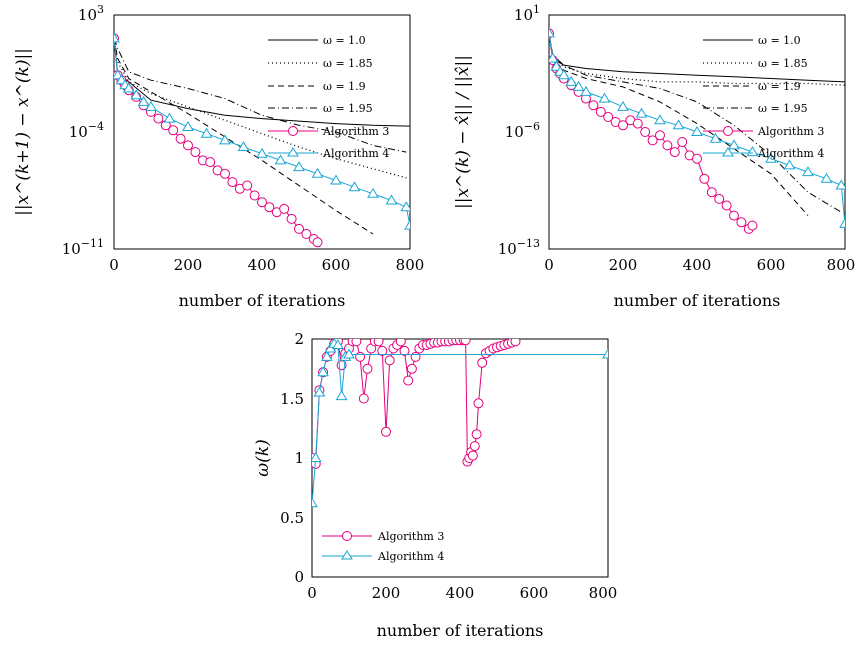 The height and width of the screenshot is (648, 858). I want to click on plot-frame, so click(697, 132).